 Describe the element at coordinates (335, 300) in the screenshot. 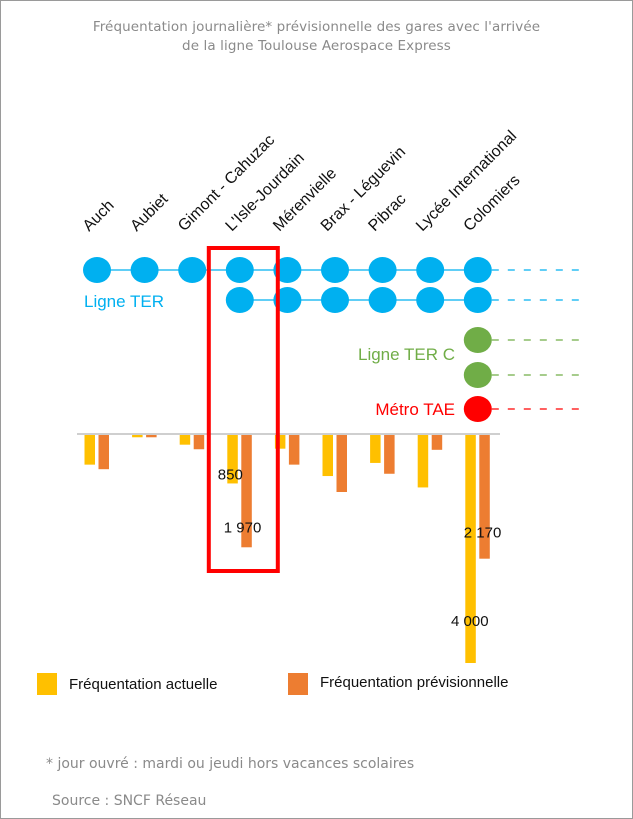

I see `ter-station-dot-row2-brax-leguevin` at that location.